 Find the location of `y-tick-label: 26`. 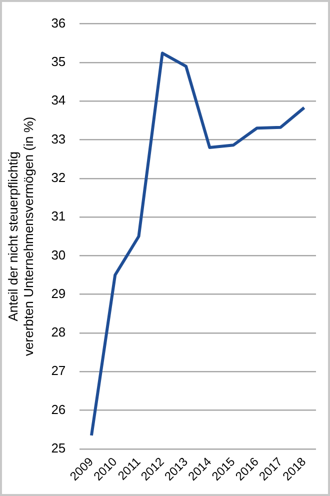

y-tick-label: 26 is located at coordinates (58, 409).